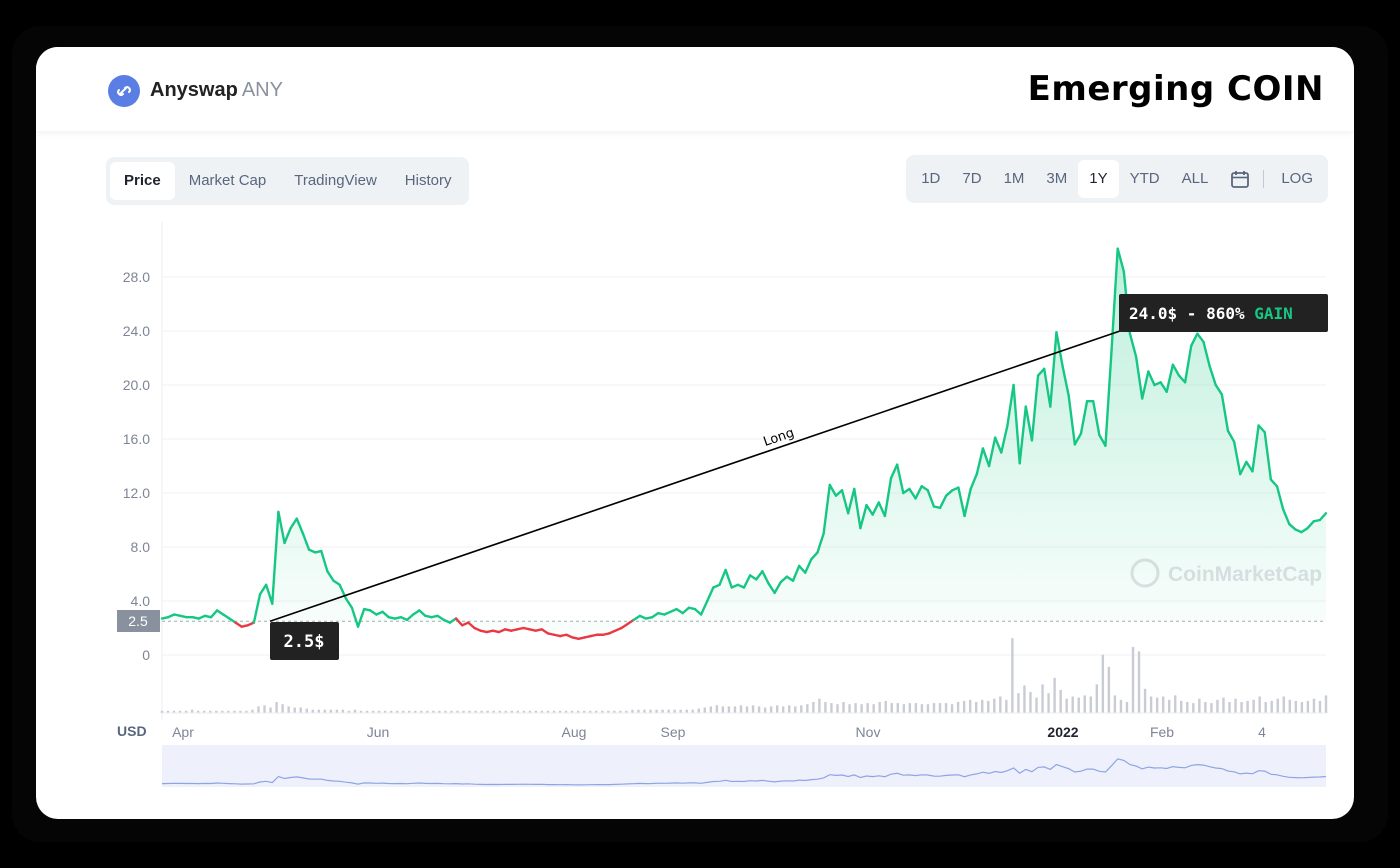 The height and width of the screenshot is (868, 1400). Describe the element at coordinates (183, 732) in the screenshot. I see `x-tick-label: Apr` at that location.